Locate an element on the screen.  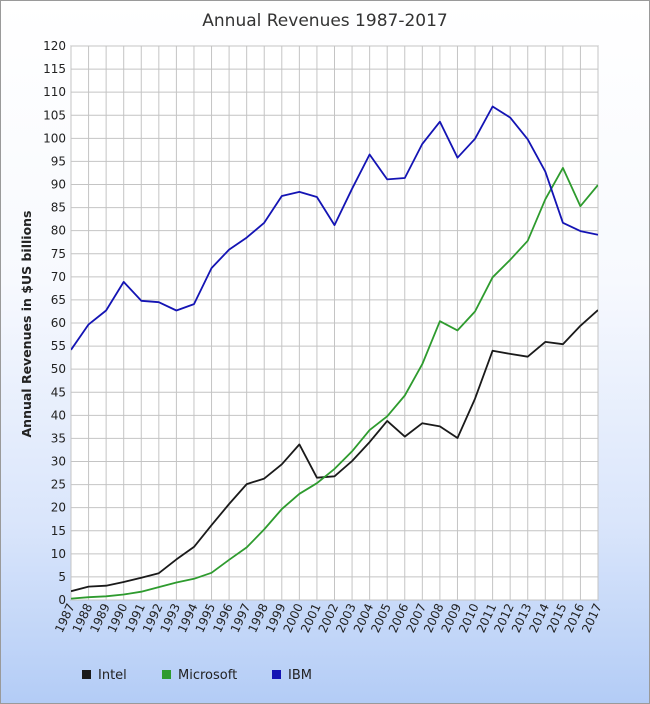
y-tick-label: 0 is located at coordinates (62, 600).